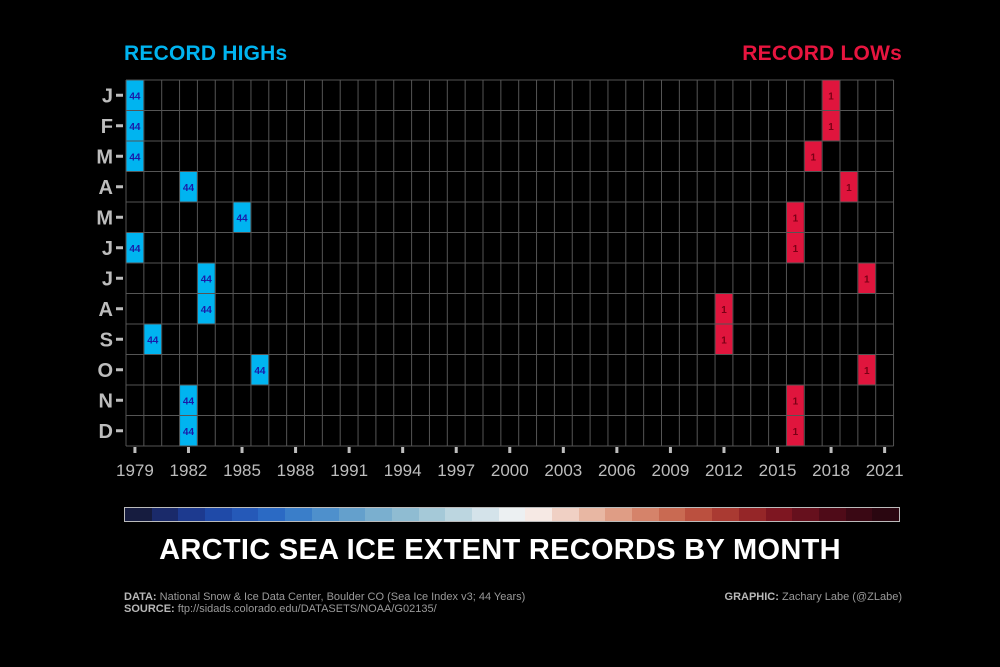 Image resolution: width=1000 pixels, height=667 pixels. I want to click on year-label: 1991, so click(349, 470).